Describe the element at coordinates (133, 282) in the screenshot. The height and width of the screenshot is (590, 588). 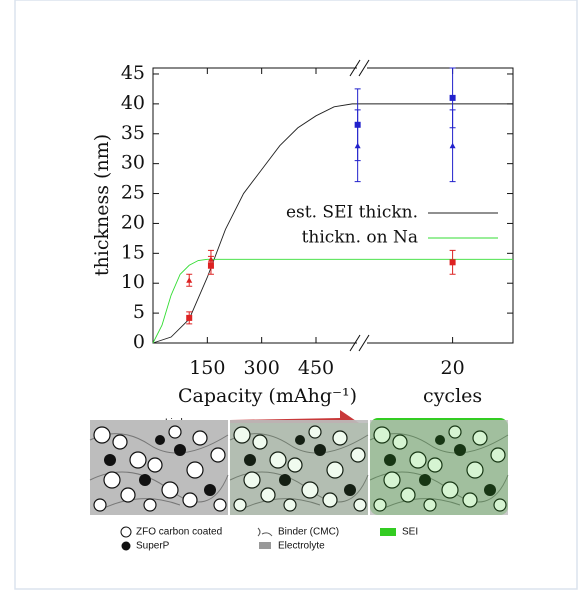
I see `y-tick-label: 10` at that location.